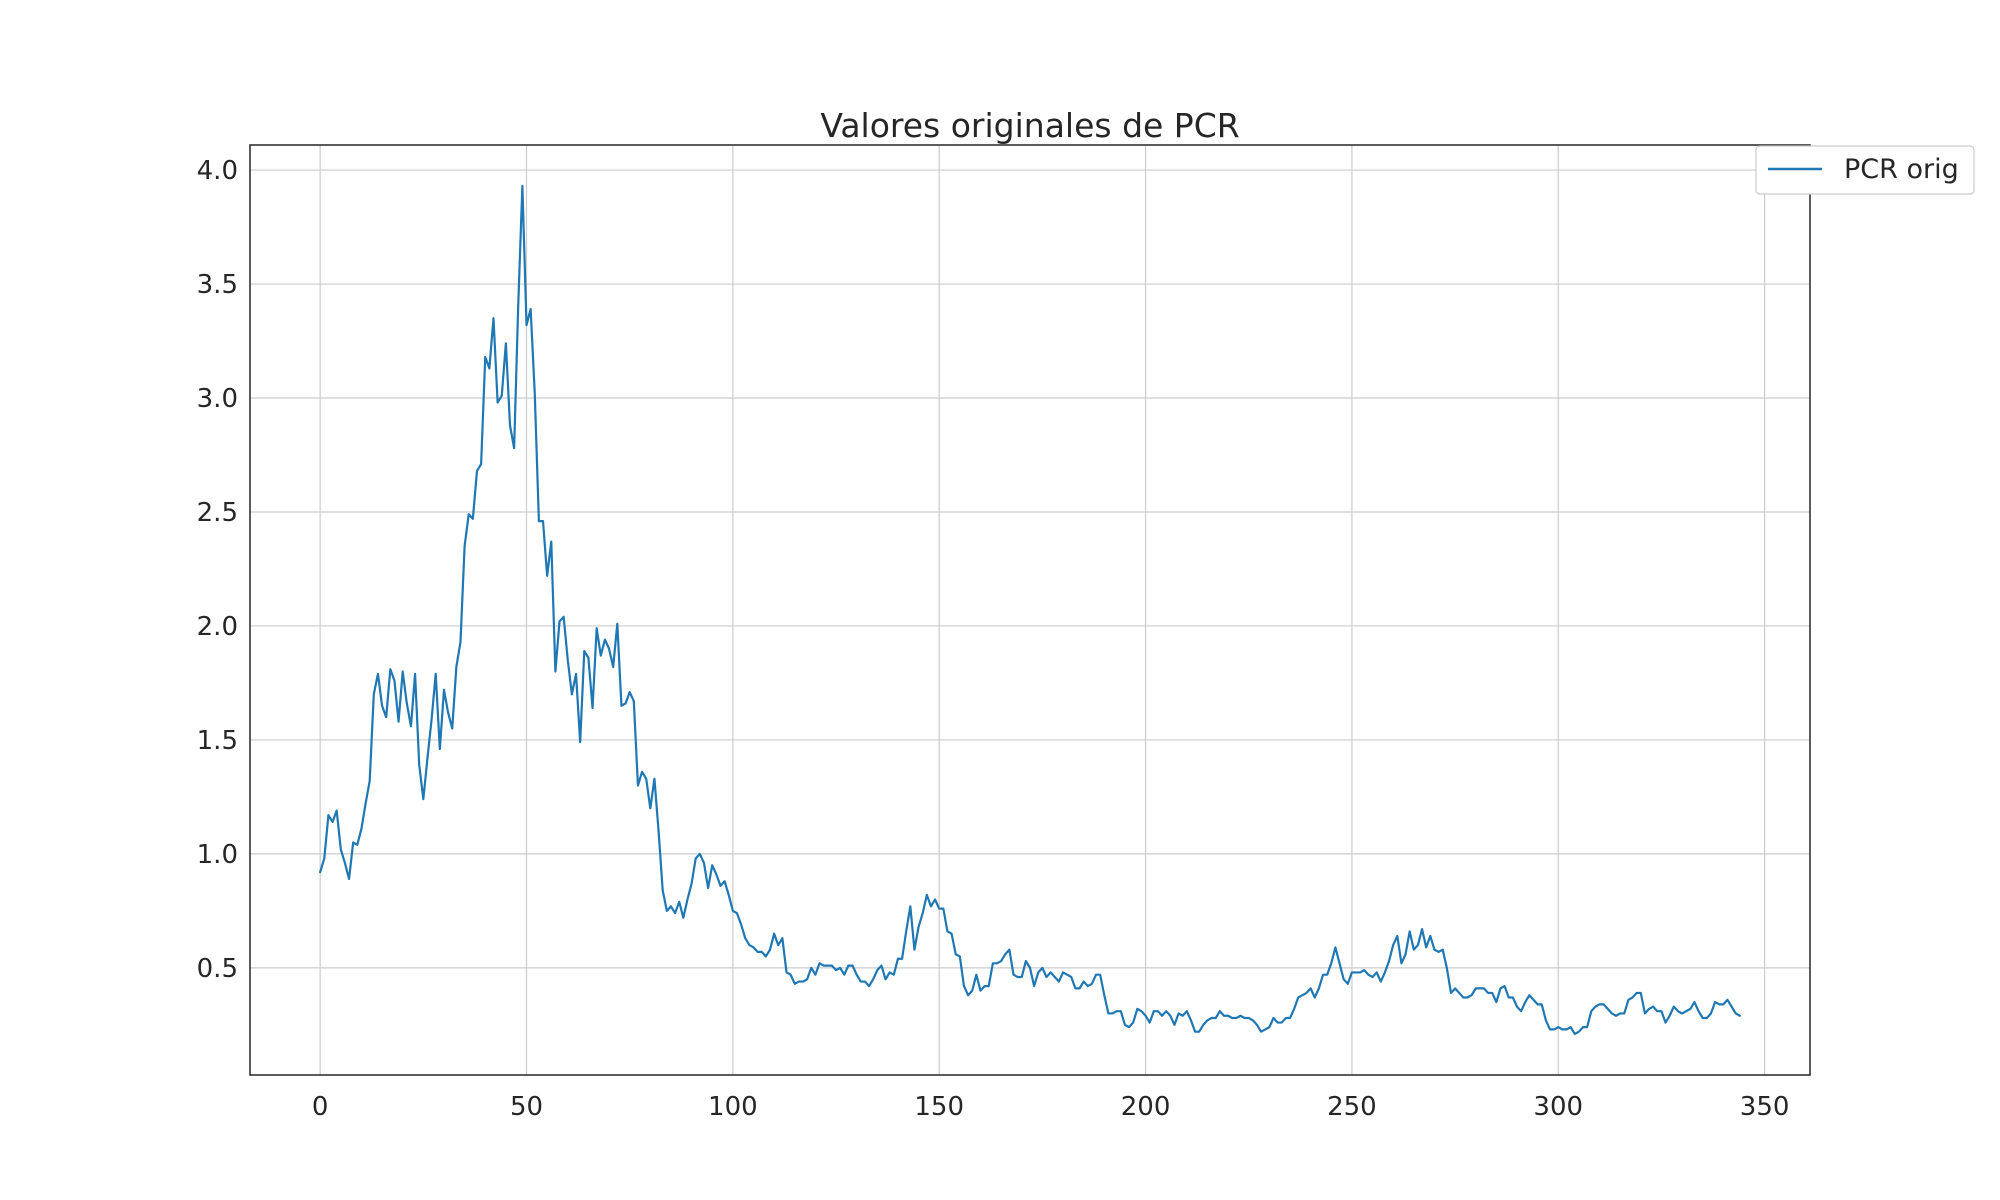 This screenshot has width=2000, height=1200. Describe the element at coordinates (1352, 1107) in the screenshot. I see `x-tick-label: 250` at that location.